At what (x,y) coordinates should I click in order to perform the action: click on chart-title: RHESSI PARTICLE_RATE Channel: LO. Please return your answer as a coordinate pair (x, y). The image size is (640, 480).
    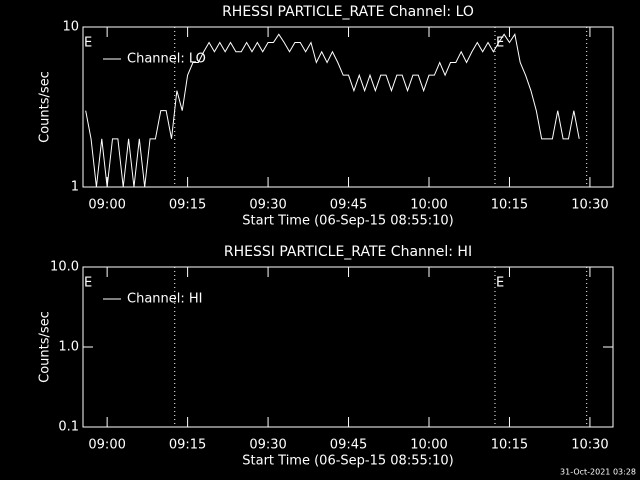
    Looking at the image, I should click on (348, 12).